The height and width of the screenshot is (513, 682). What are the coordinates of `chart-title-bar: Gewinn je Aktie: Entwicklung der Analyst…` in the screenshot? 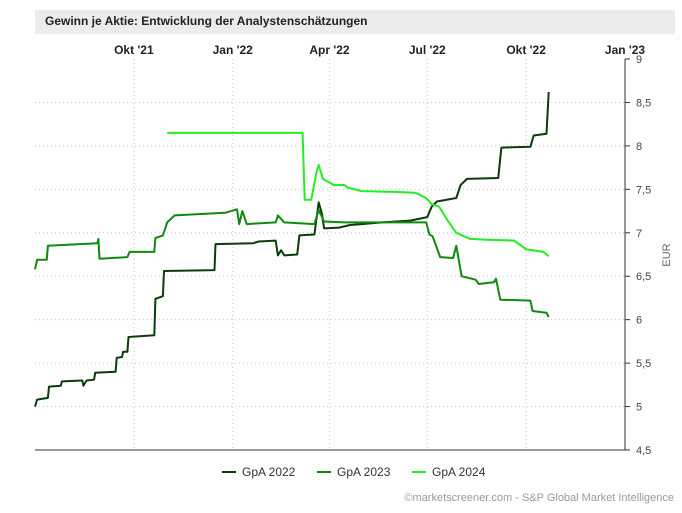 It's located at (355, 22).